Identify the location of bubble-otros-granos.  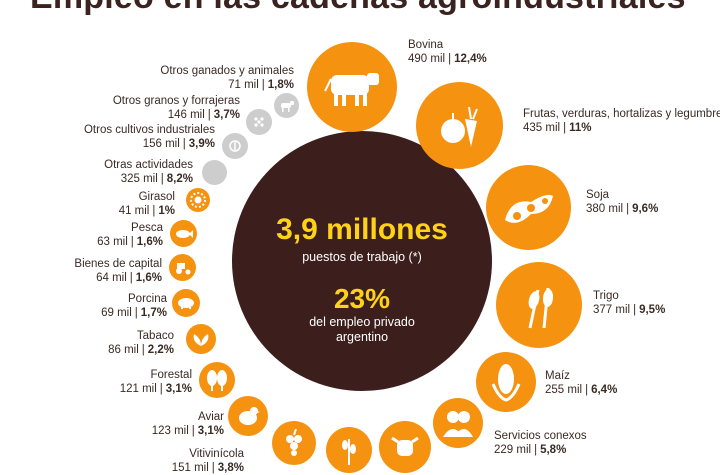
(259, 122).